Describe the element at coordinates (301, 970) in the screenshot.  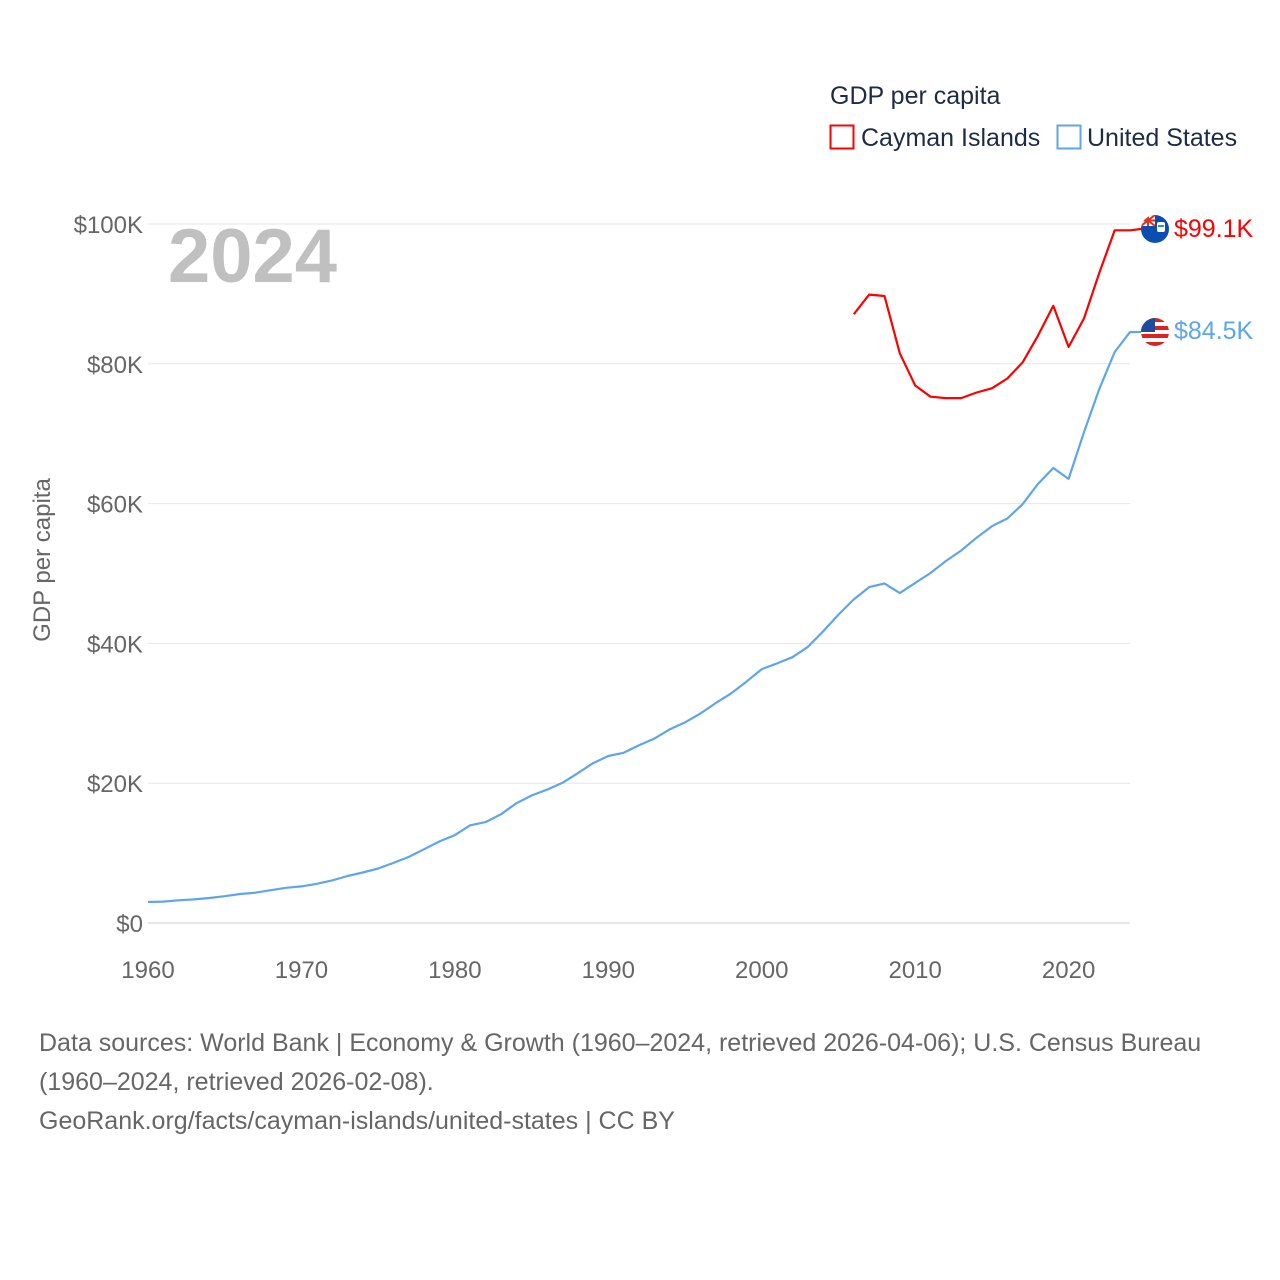
I see `x-tick-label: 1970` at that location.